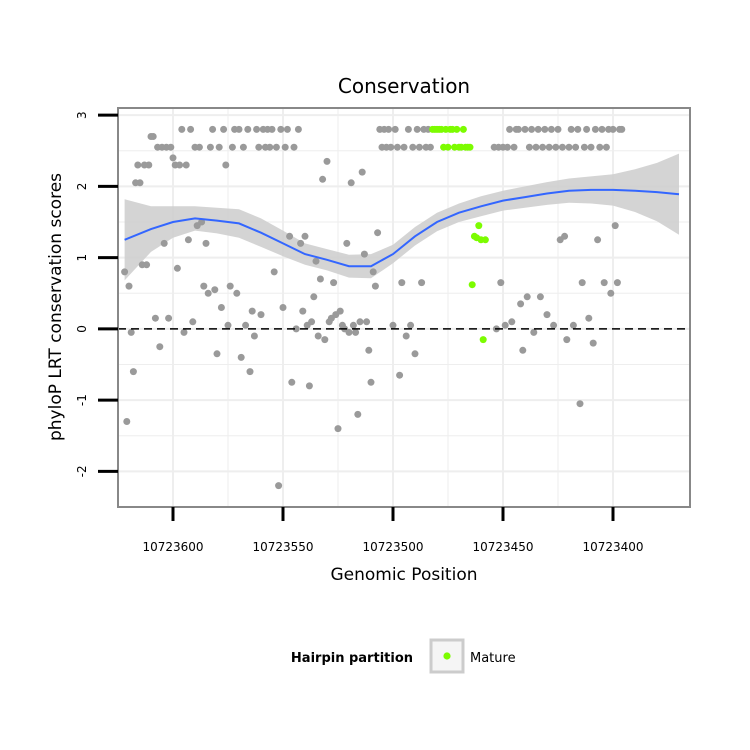 The width and height of the screenshot is (750, 750). I want to click on chart-title: Conservation, so click(404, 86).